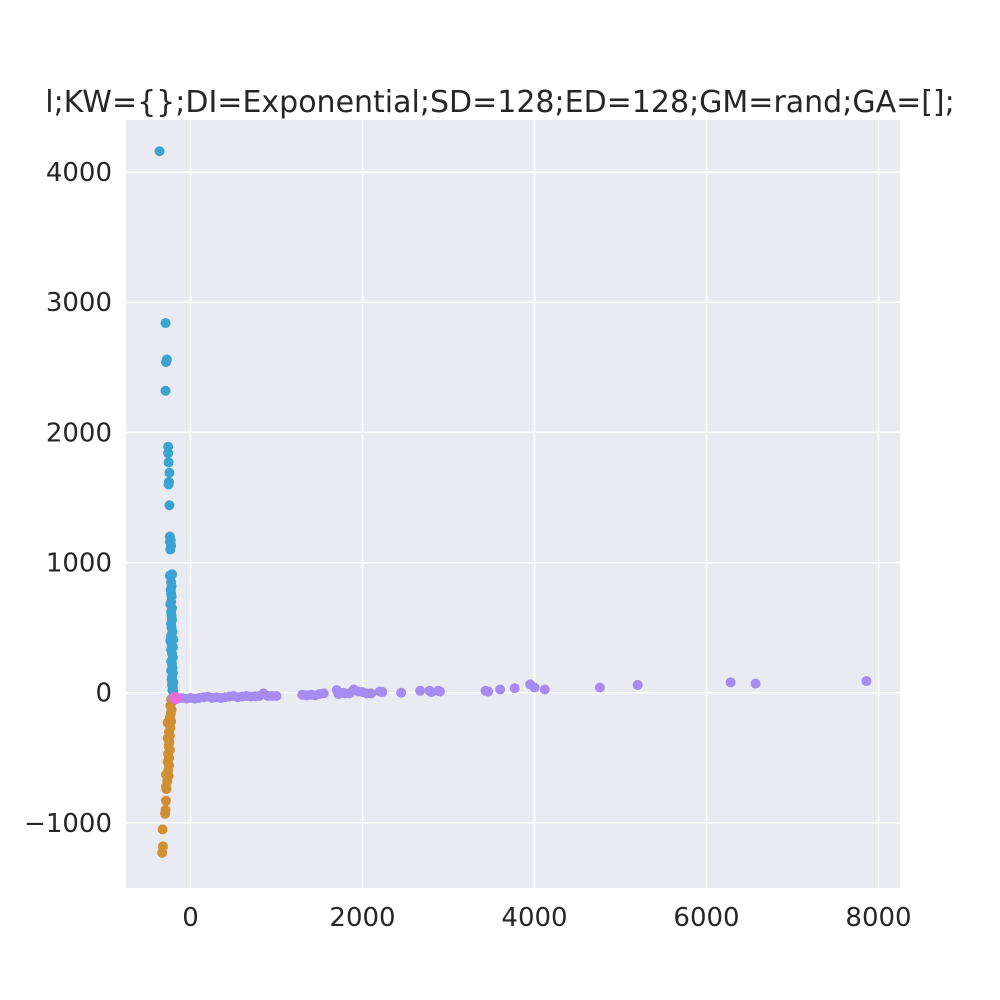 This screenshot has width=1000, height=1000. Describe the element at coordinates (79, 303) in the screenshot. I see `y-tick-label: 3000` at that location.